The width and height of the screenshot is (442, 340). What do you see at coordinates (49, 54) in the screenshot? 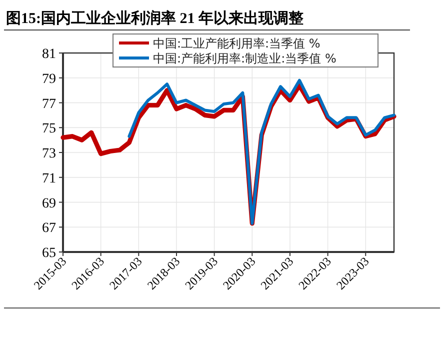
I see `y-tick-label: 81` at bounding box center [49, 54].